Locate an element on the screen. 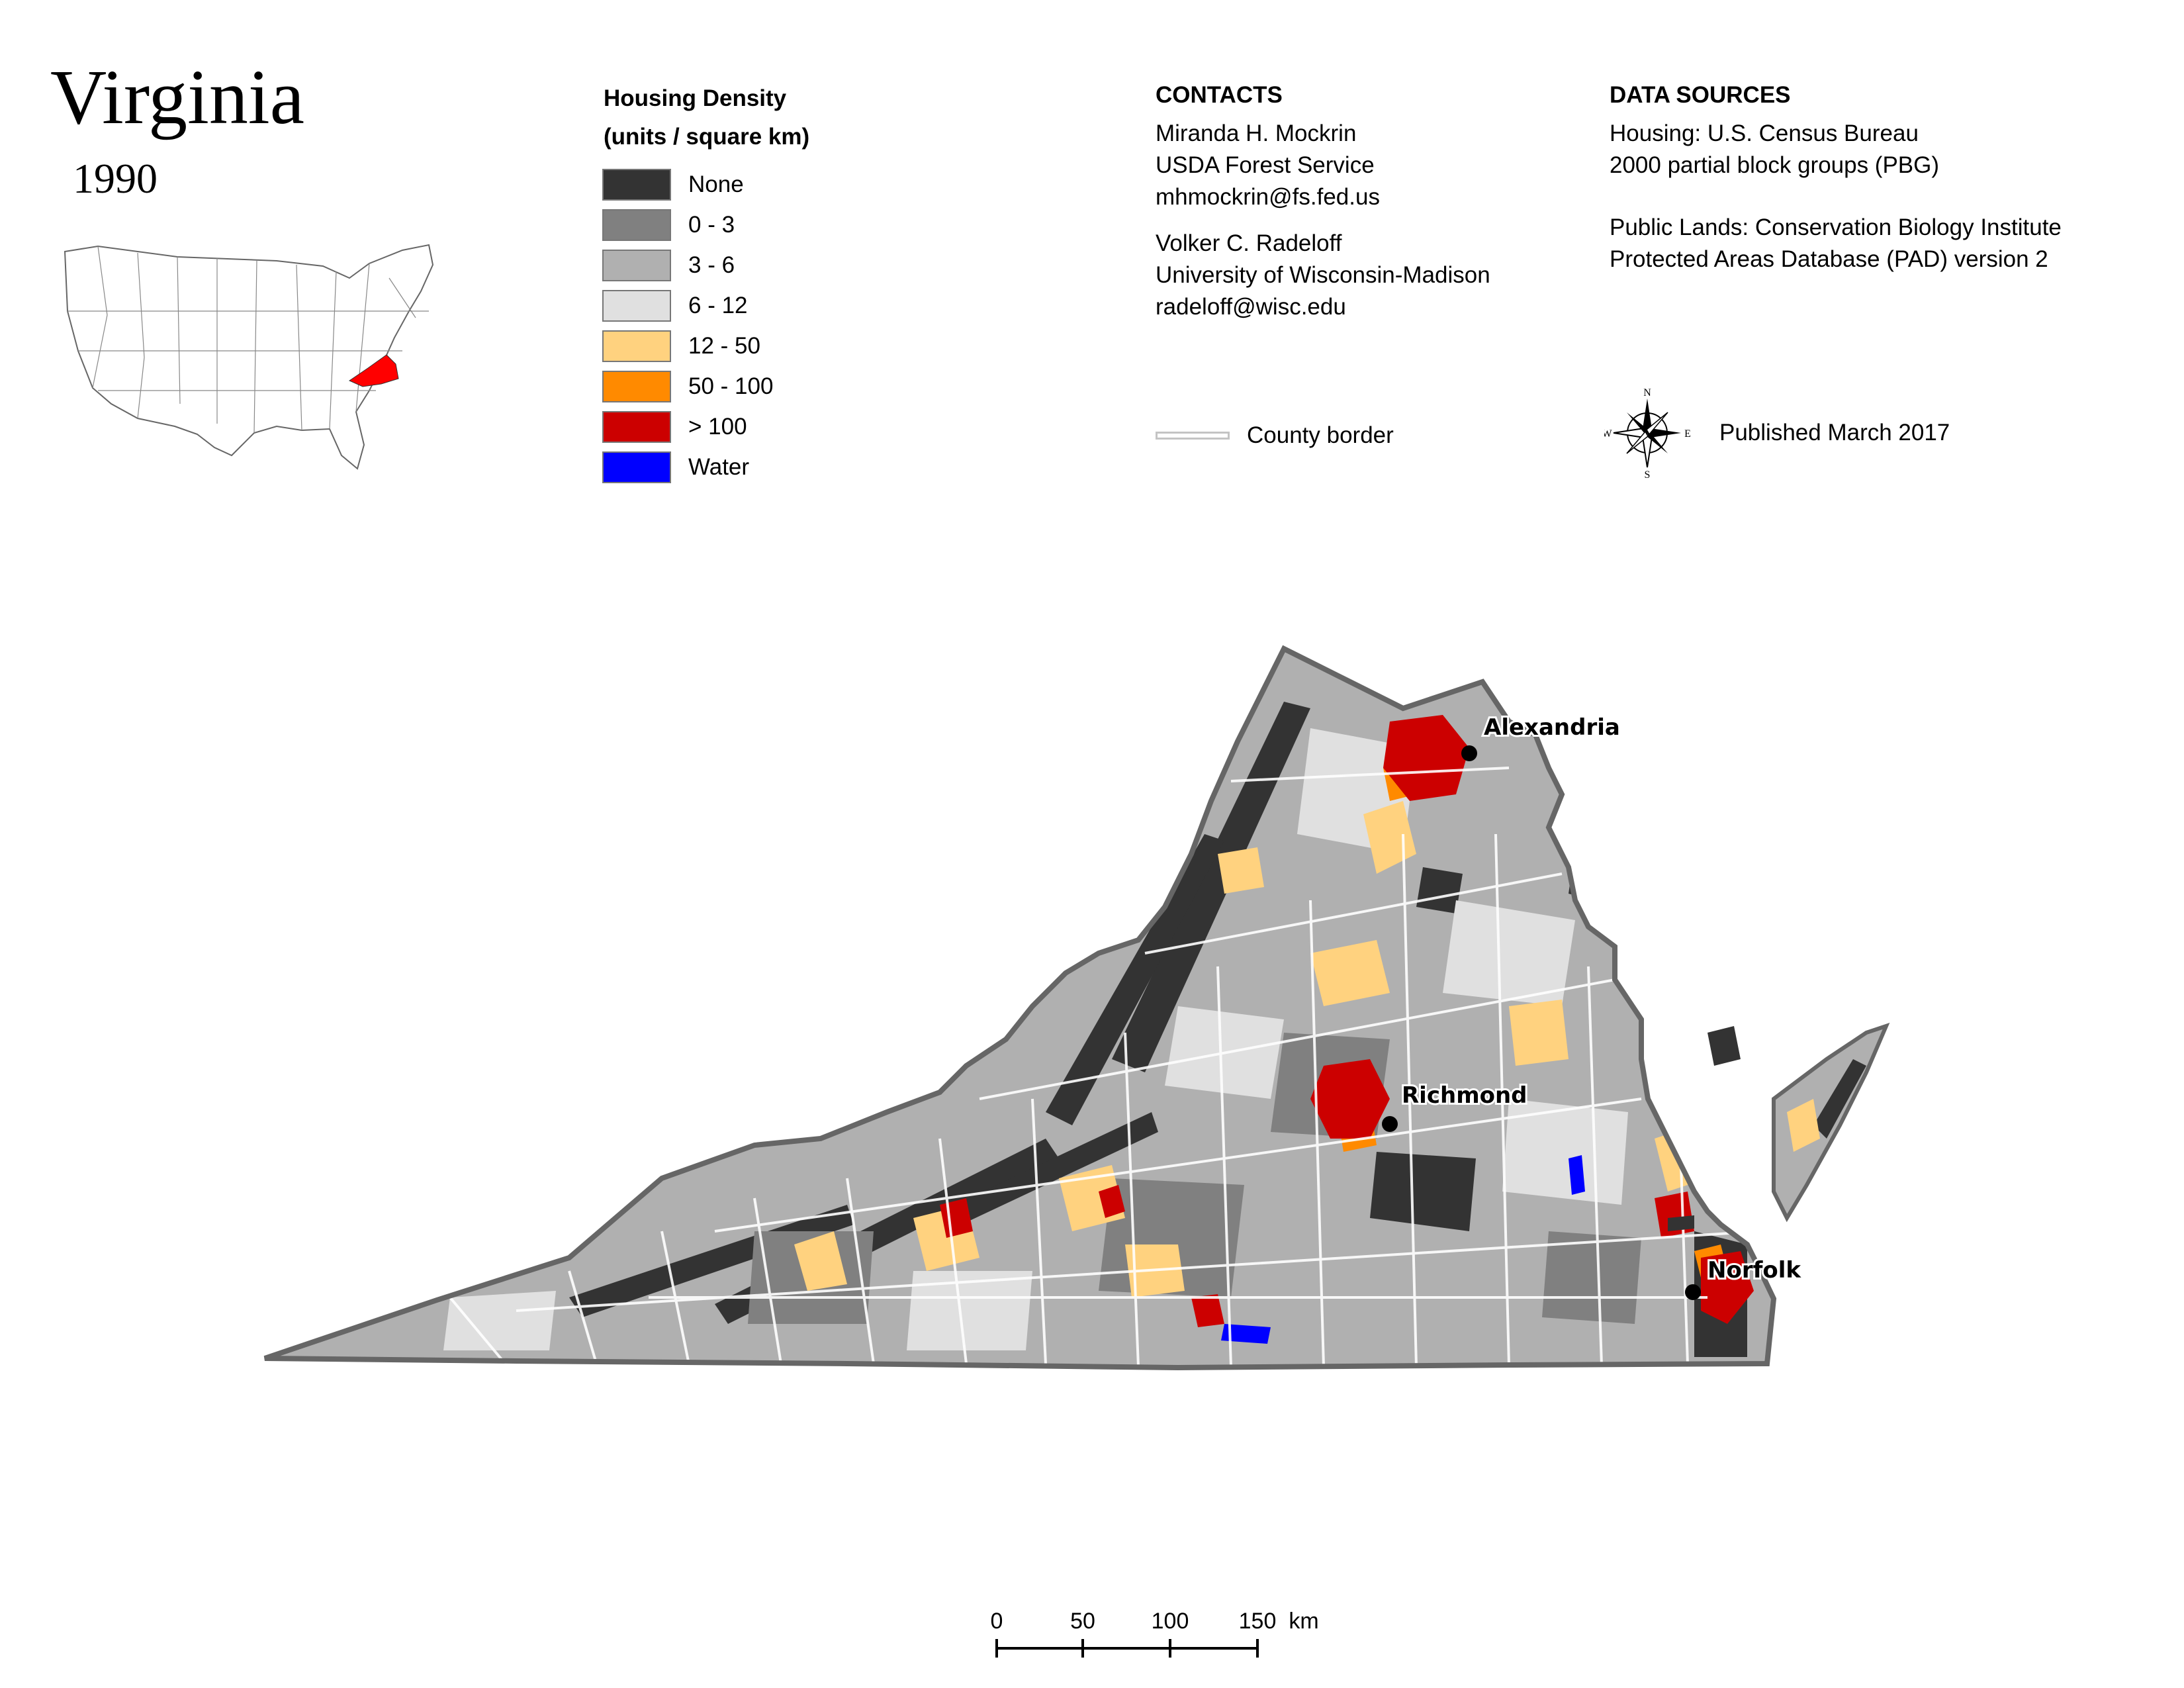  scale-bar: 0 50 100 150 km is located at coordinates (1155, 1633).